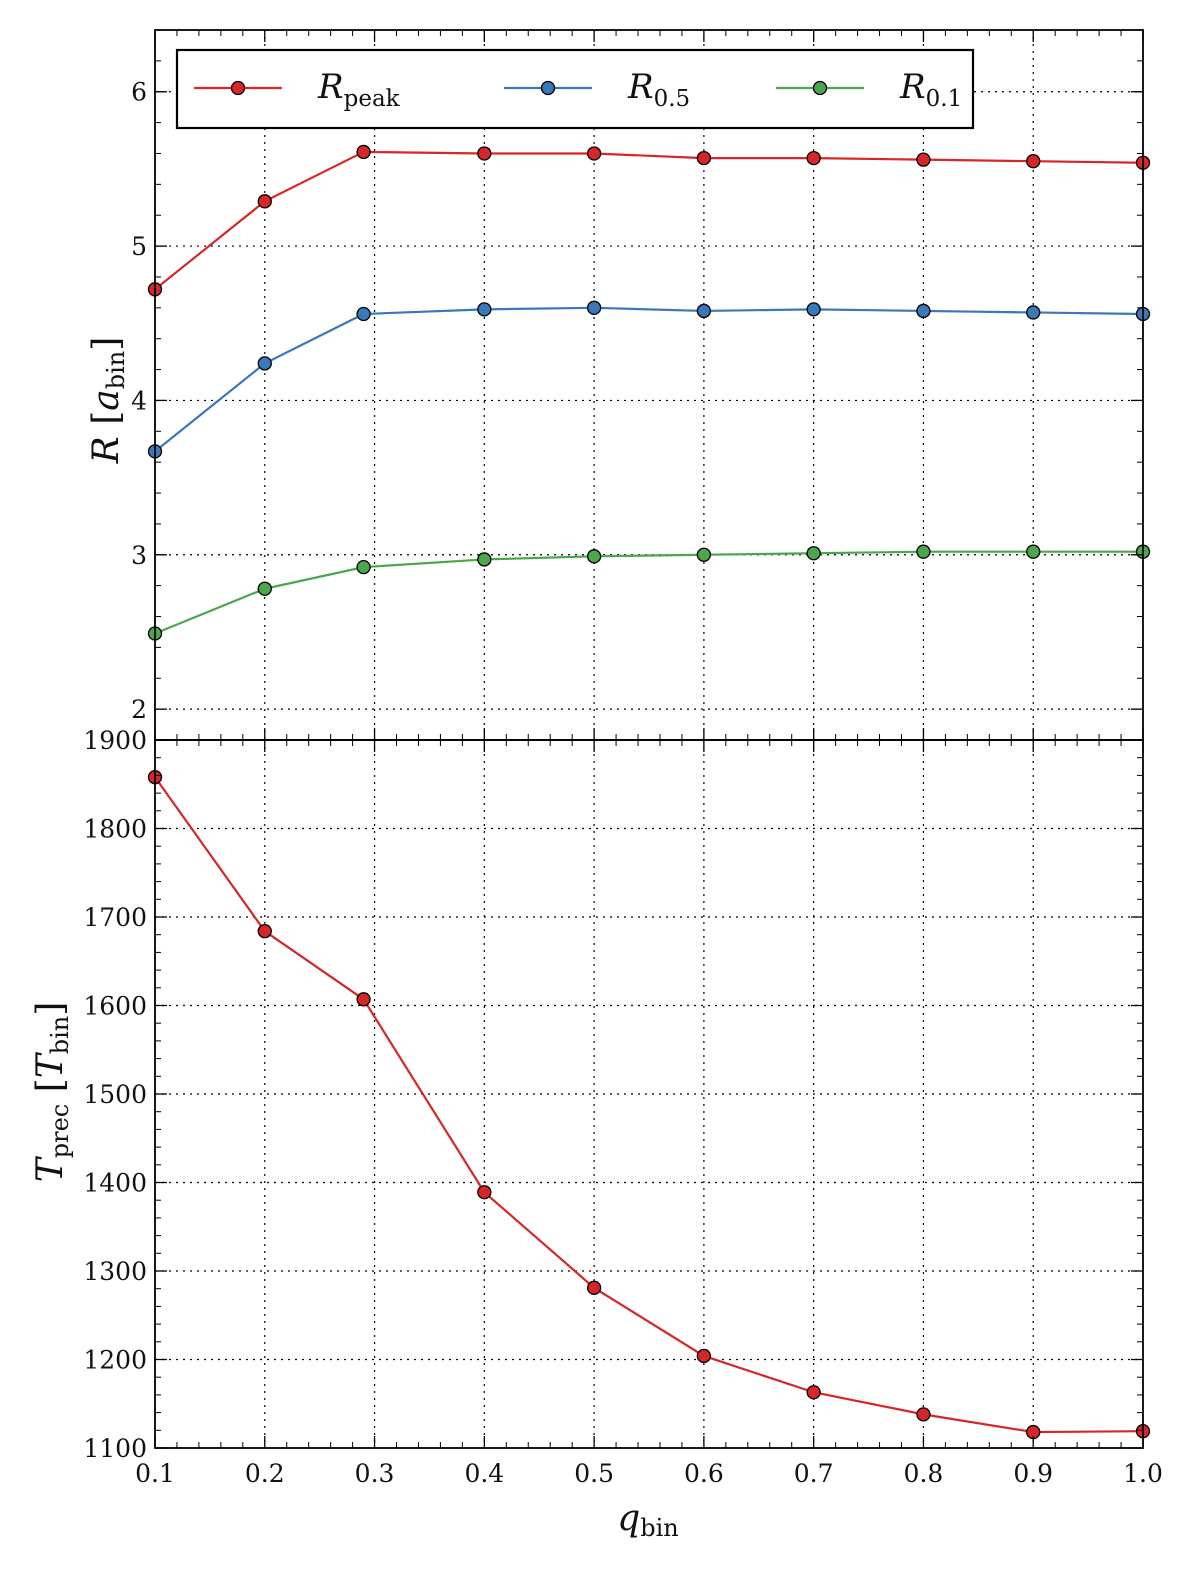 This screenshot has width=1200, height=1579. I want to click on y-tick-label: 1700, so click(115, 917).